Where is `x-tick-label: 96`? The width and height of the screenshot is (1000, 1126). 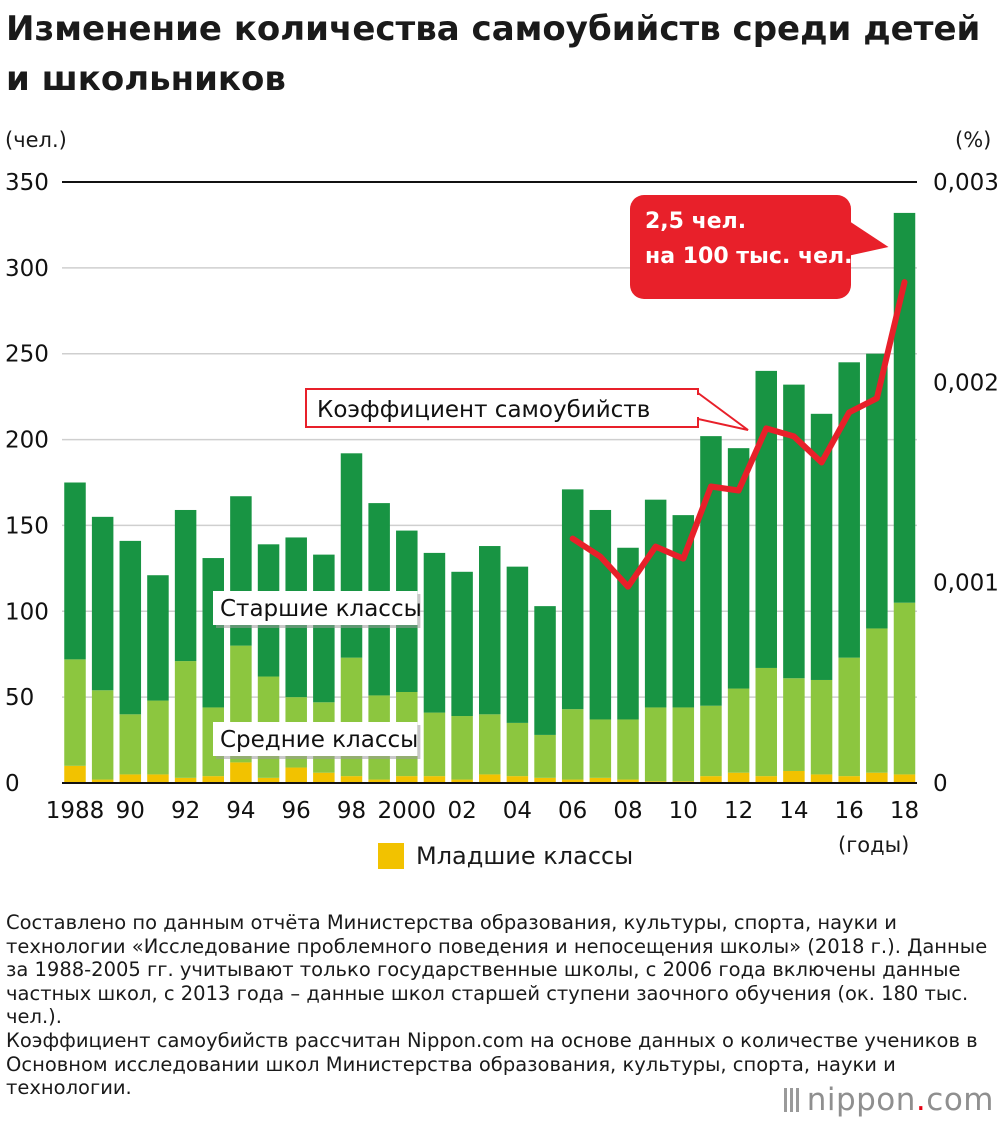
x-tick-label: 96 is located at coordinates (296, 811).